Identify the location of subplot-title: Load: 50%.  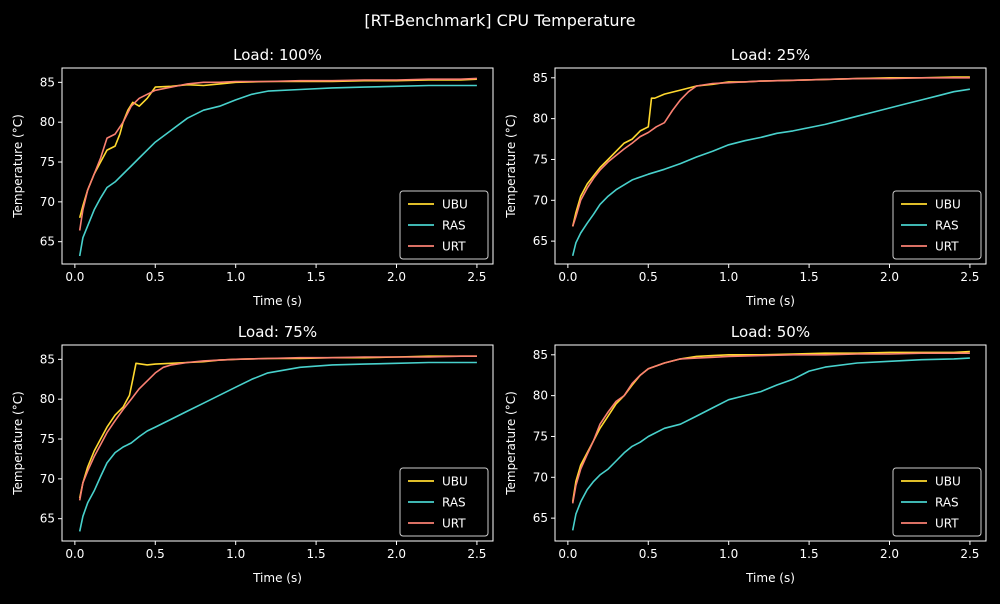
(770, 332).